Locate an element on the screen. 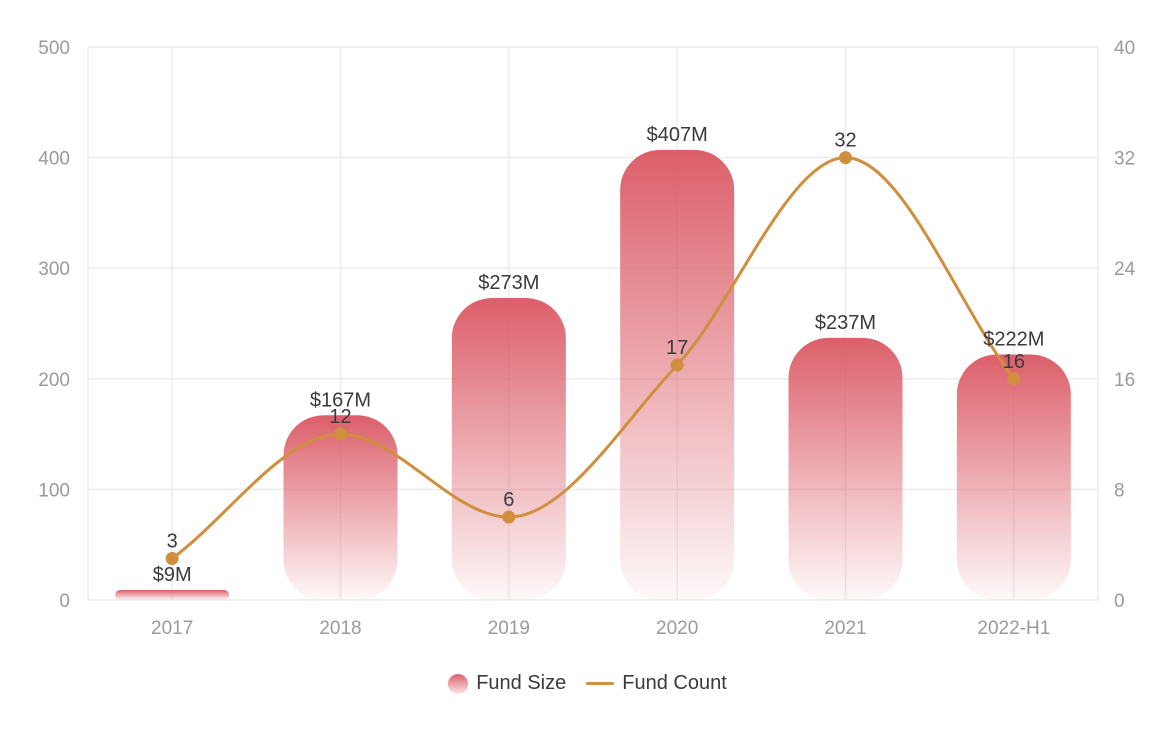 This screenshot has height=729, width=1175. bar-data-label: $407M is located at coordinates (677, 135).